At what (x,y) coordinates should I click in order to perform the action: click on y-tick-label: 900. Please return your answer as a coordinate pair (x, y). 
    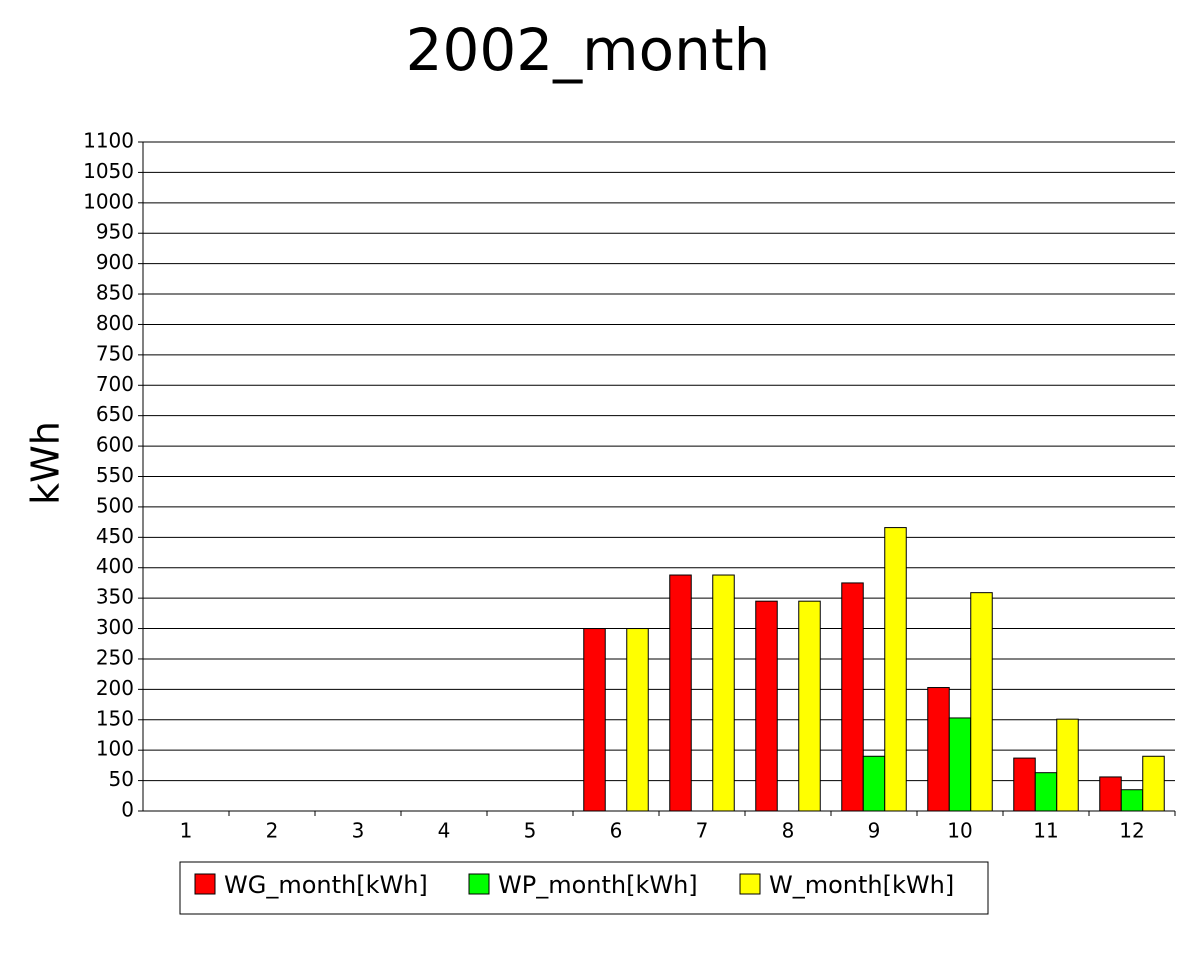
    Looking at the image, I should click on (115, 262).